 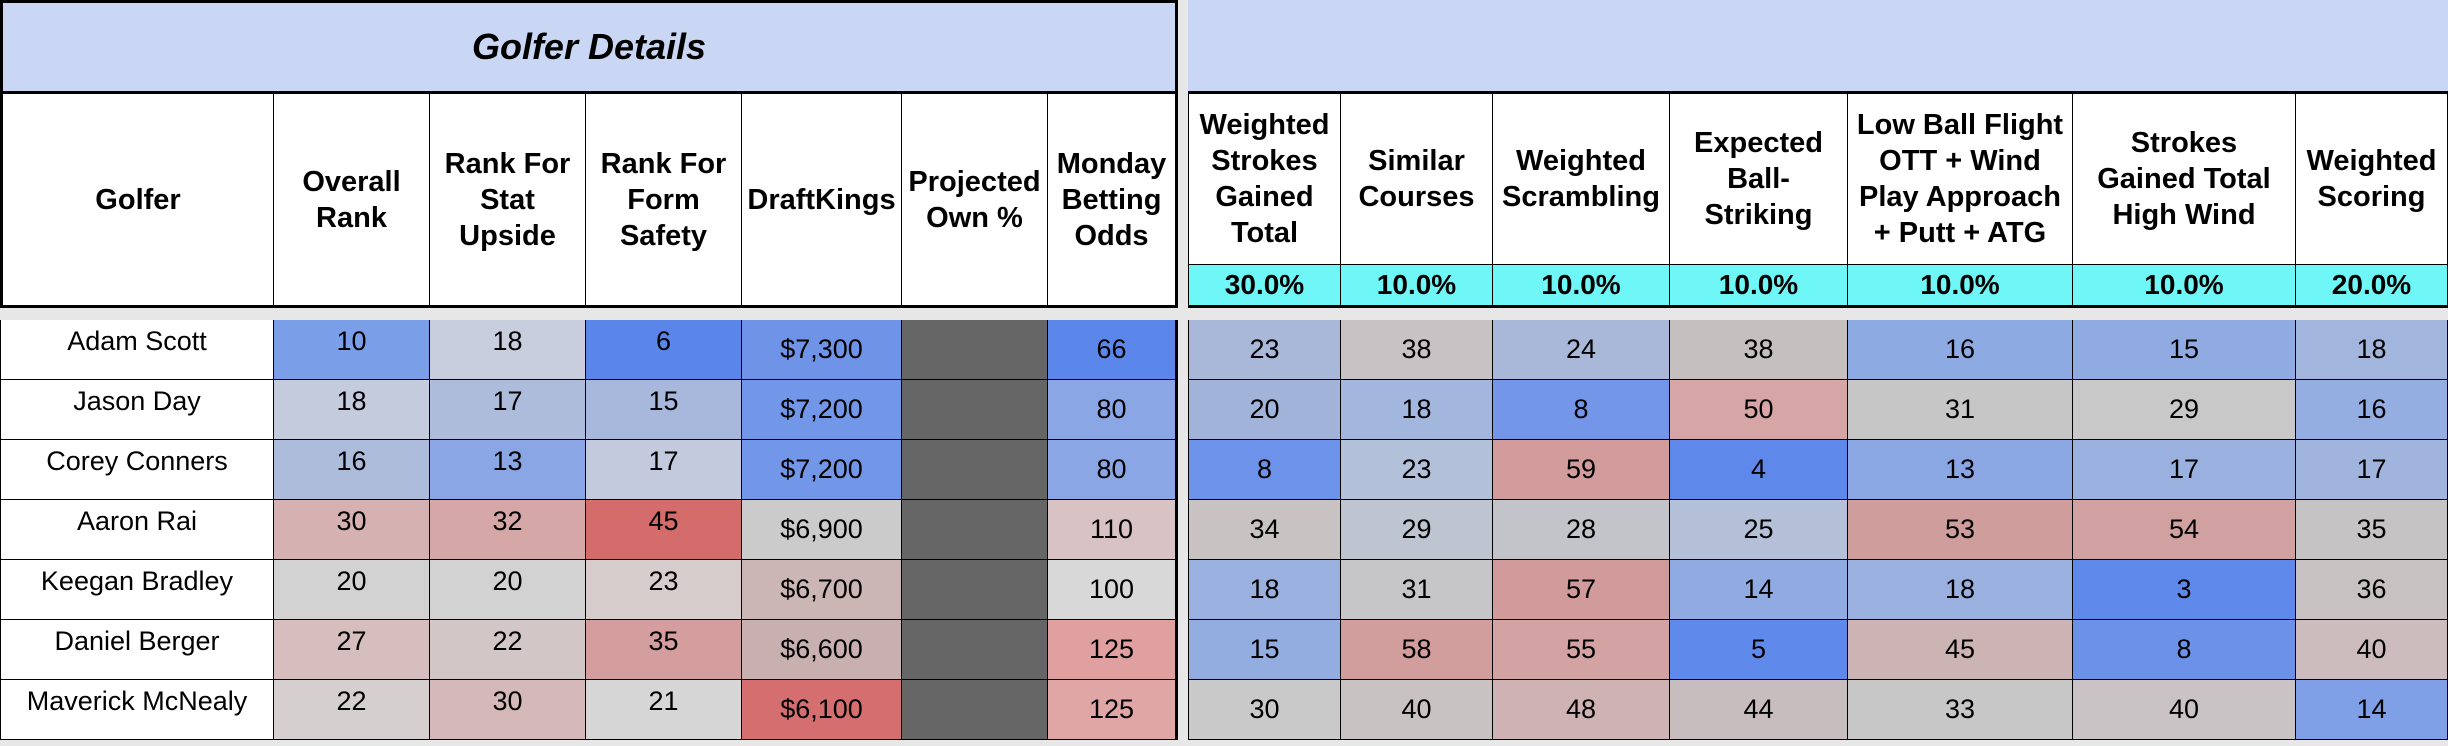 I want to click on stat-header-0: Weighted Strokes Gained Total, so click(x=1264, y=179).